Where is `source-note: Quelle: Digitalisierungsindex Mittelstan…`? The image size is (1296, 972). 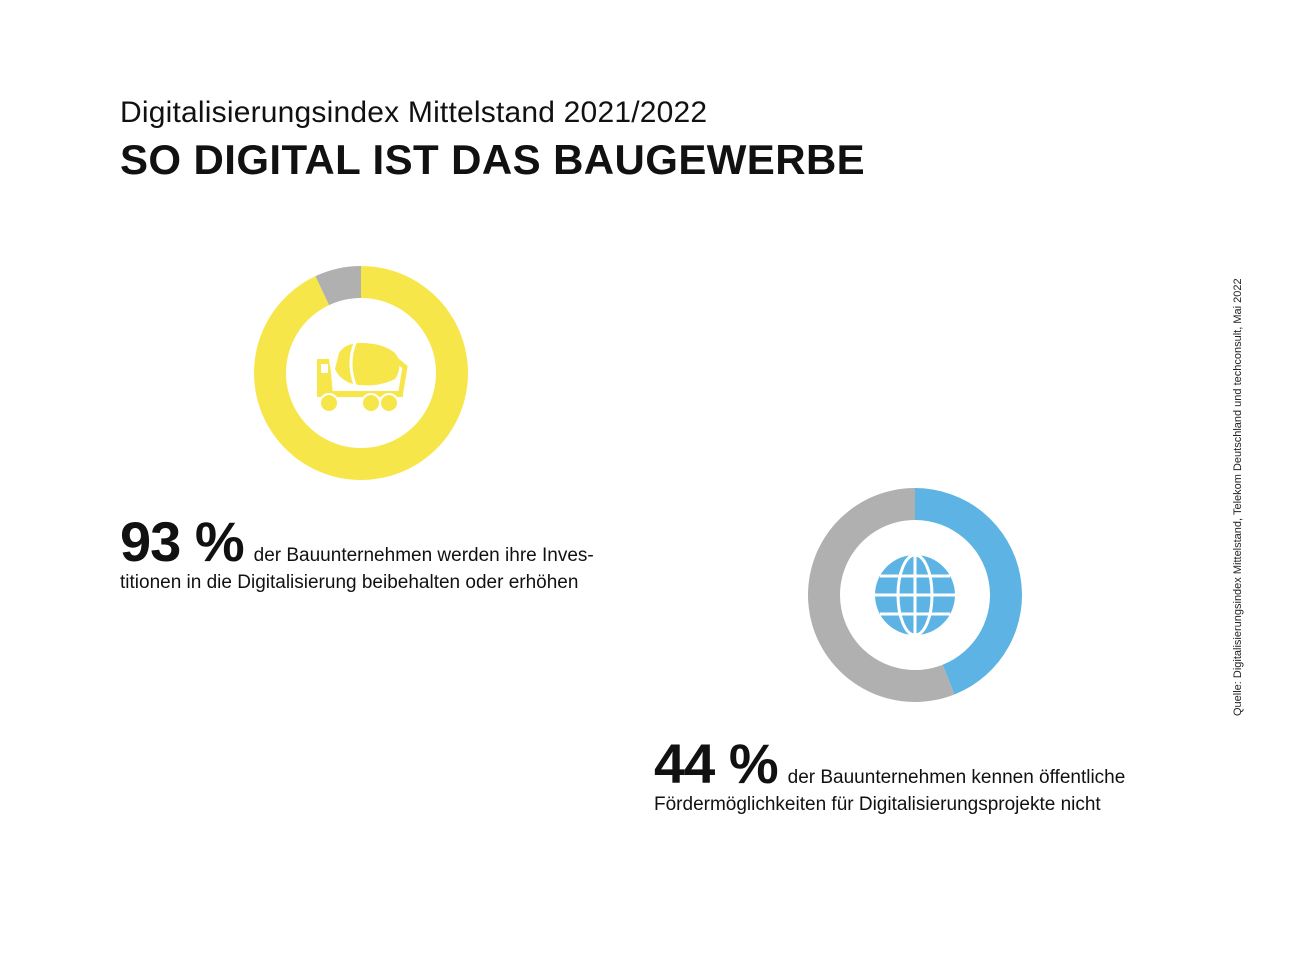 source-note: Quelle: Digitalisierungsindex Mittelstan… is located at coordinates (1238, 497).